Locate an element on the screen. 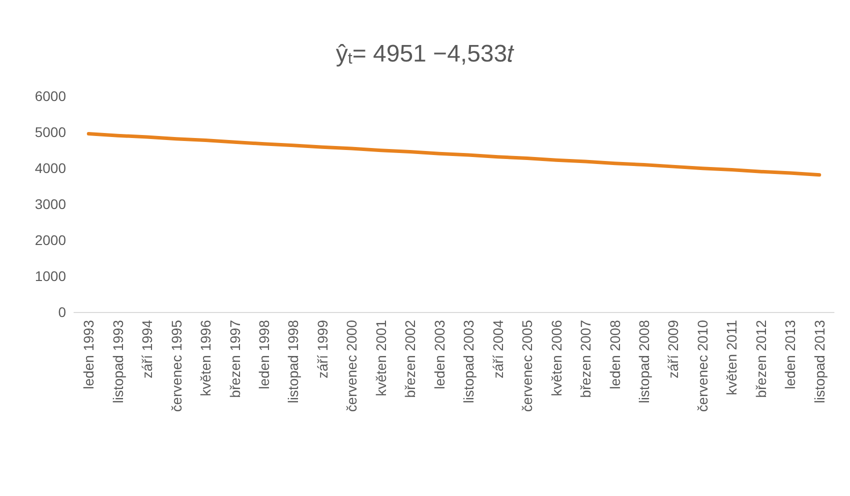 This screenshot has width=850, height=496. y-tick-label: 2000 is located at coordinates (50, 240).